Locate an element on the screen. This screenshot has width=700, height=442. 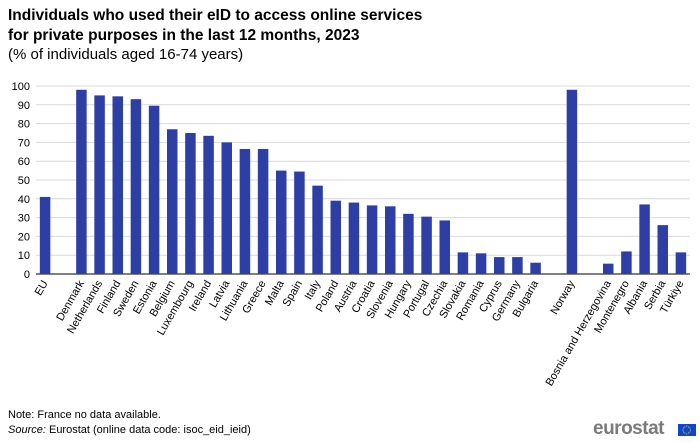
chart-subtitle: (% of individuals aged 16-74 years) is located at coordinates (126, 54).